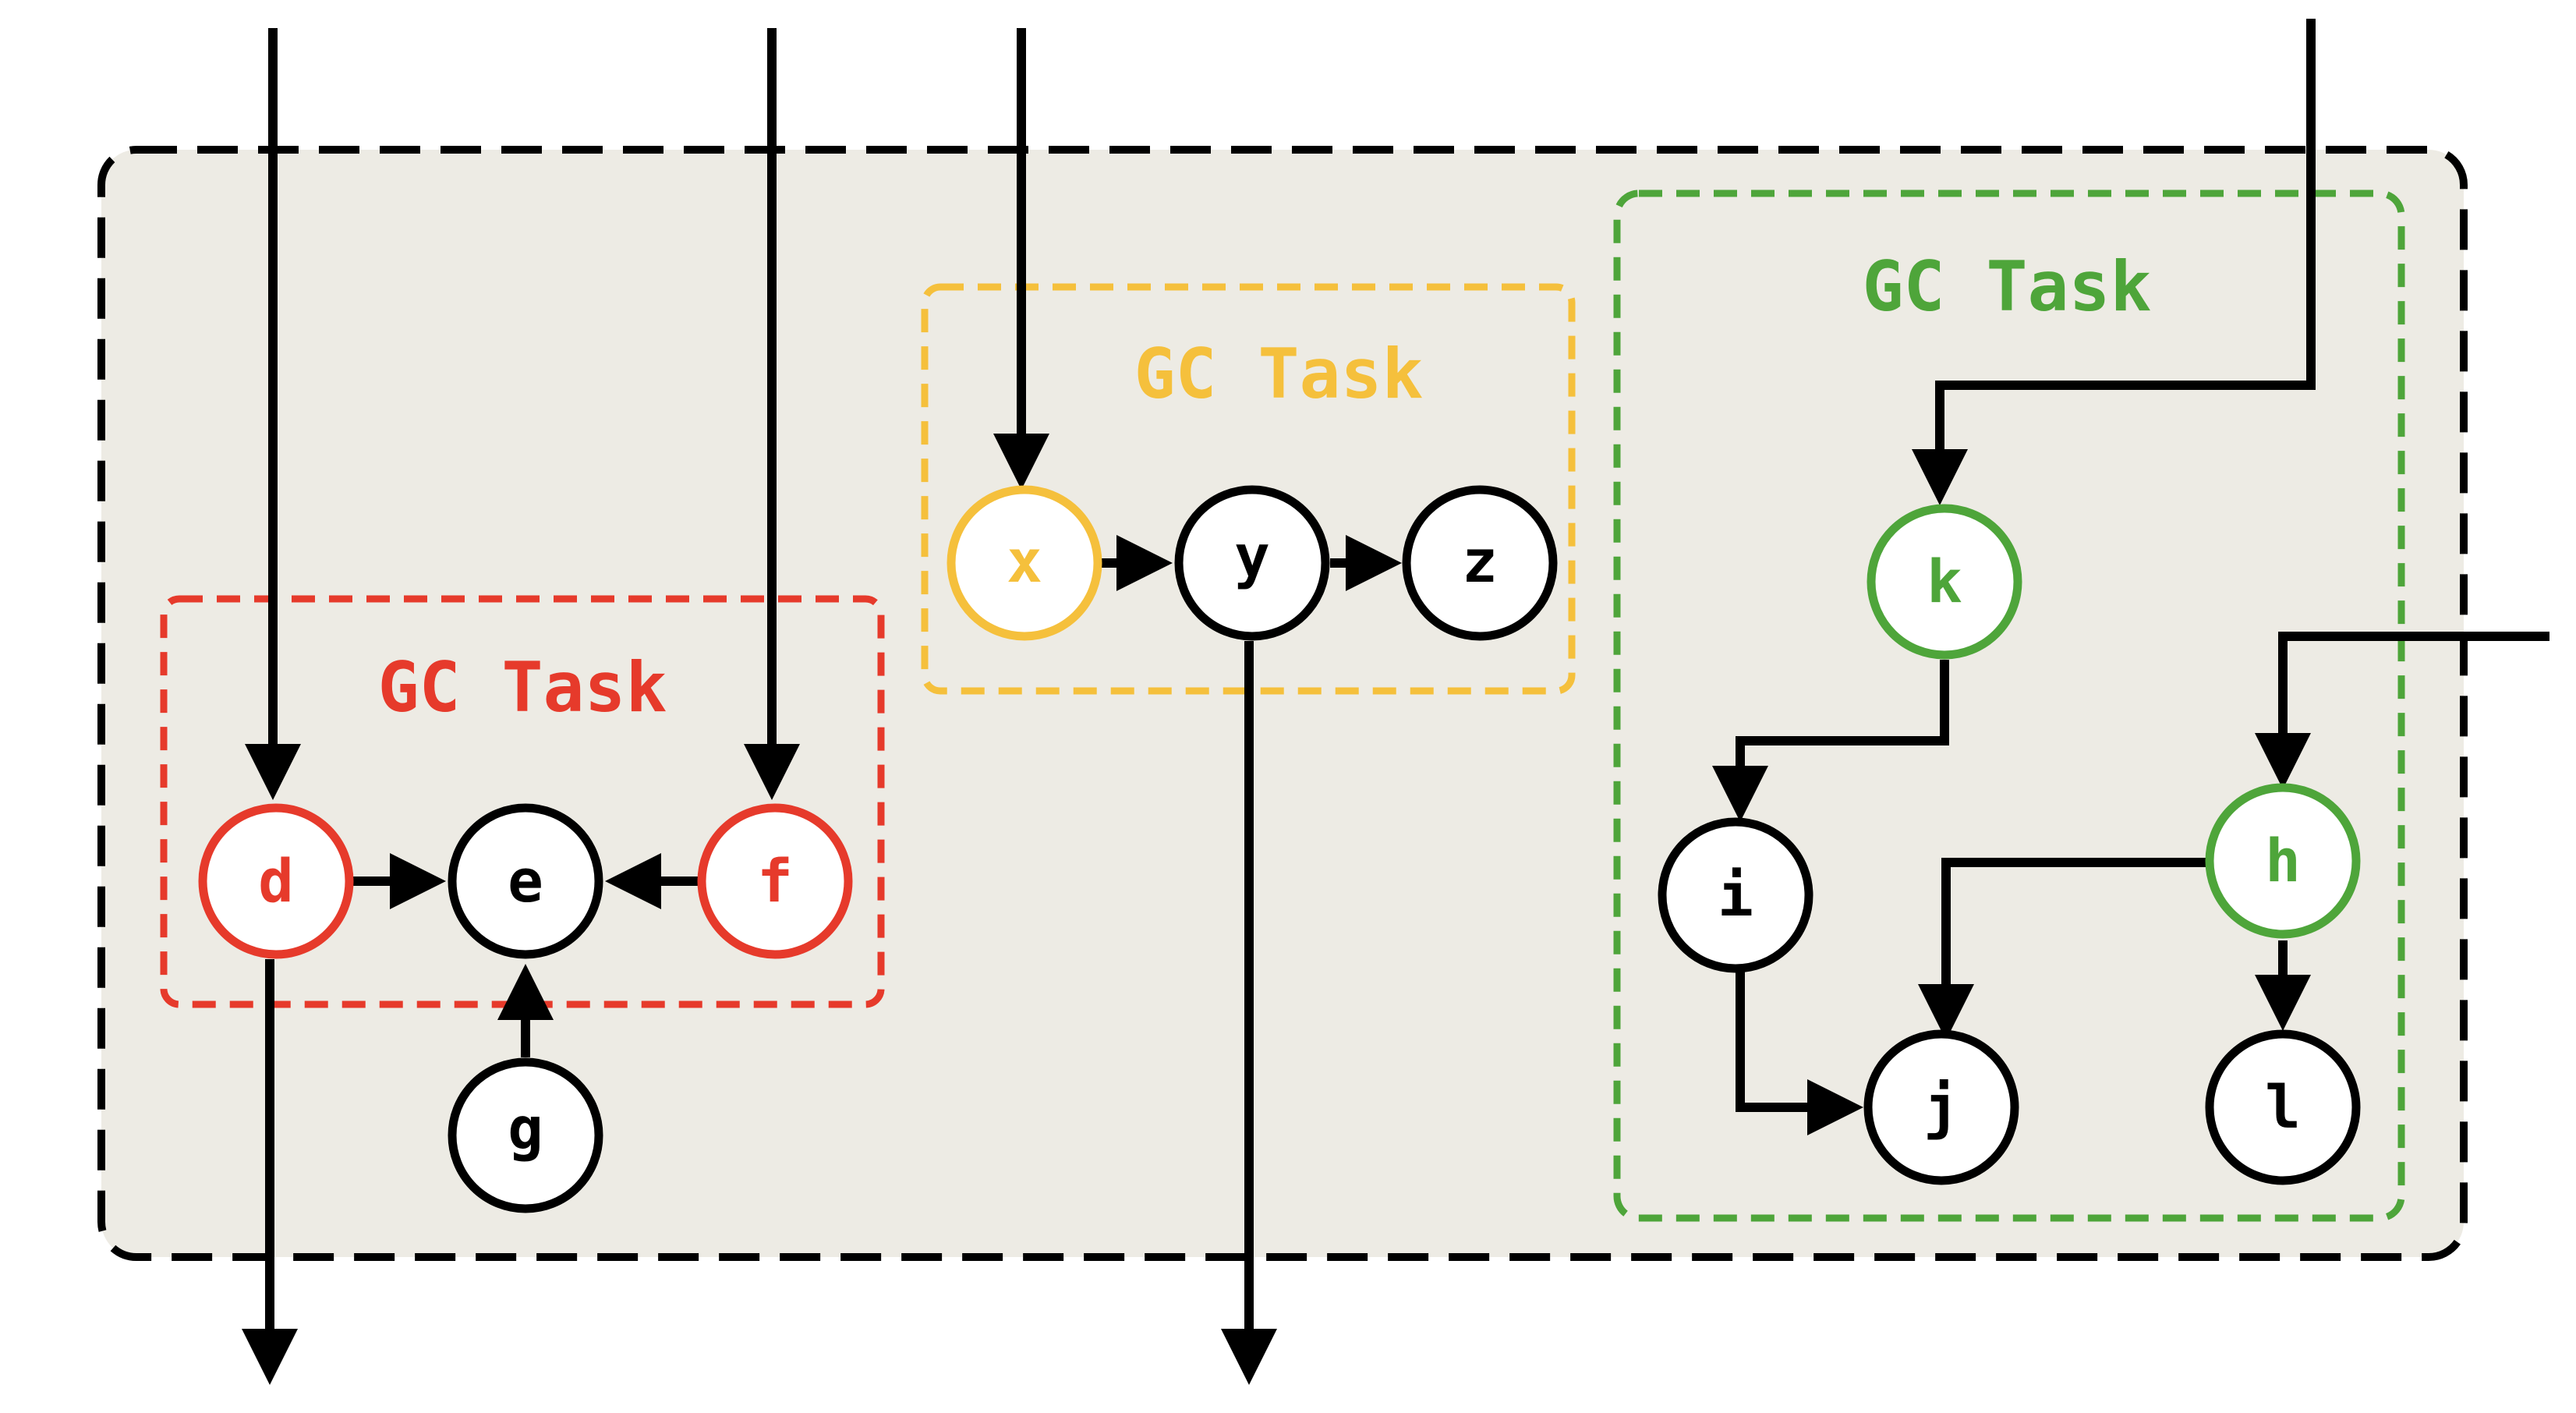 The image size is (2576, 1413). I want to click on edge-in-k, so click(2114, 262).